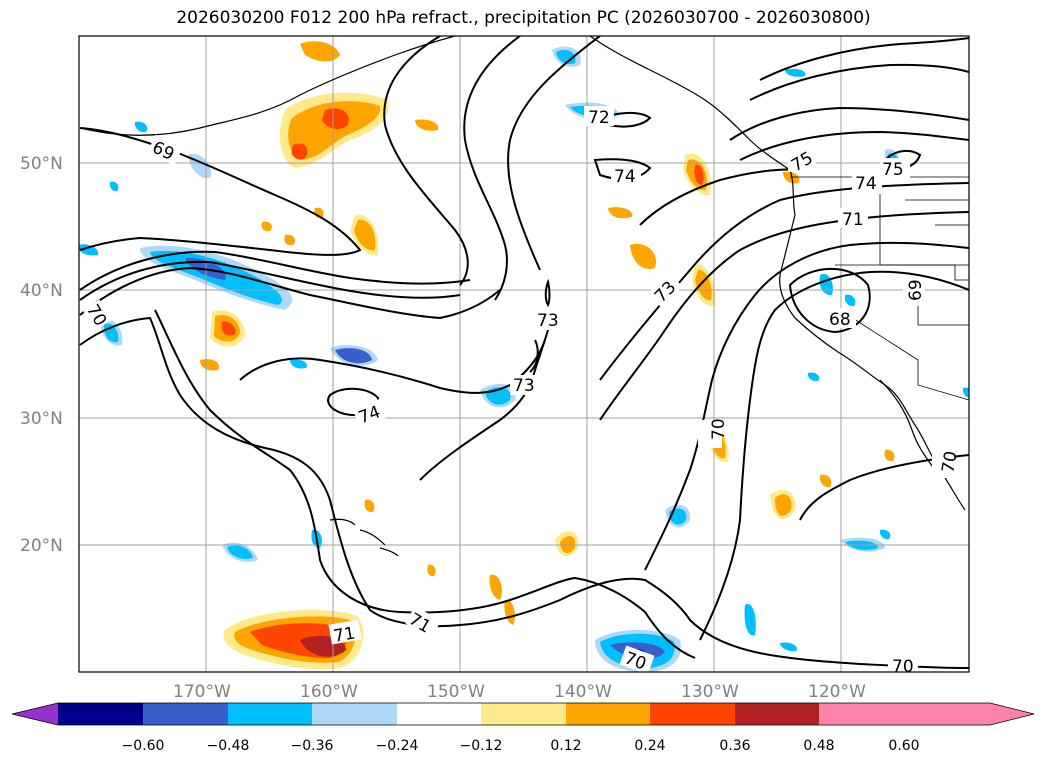 The image size is (1047, 765). I want to click on lat-label: 40°N, so click(41, 291).